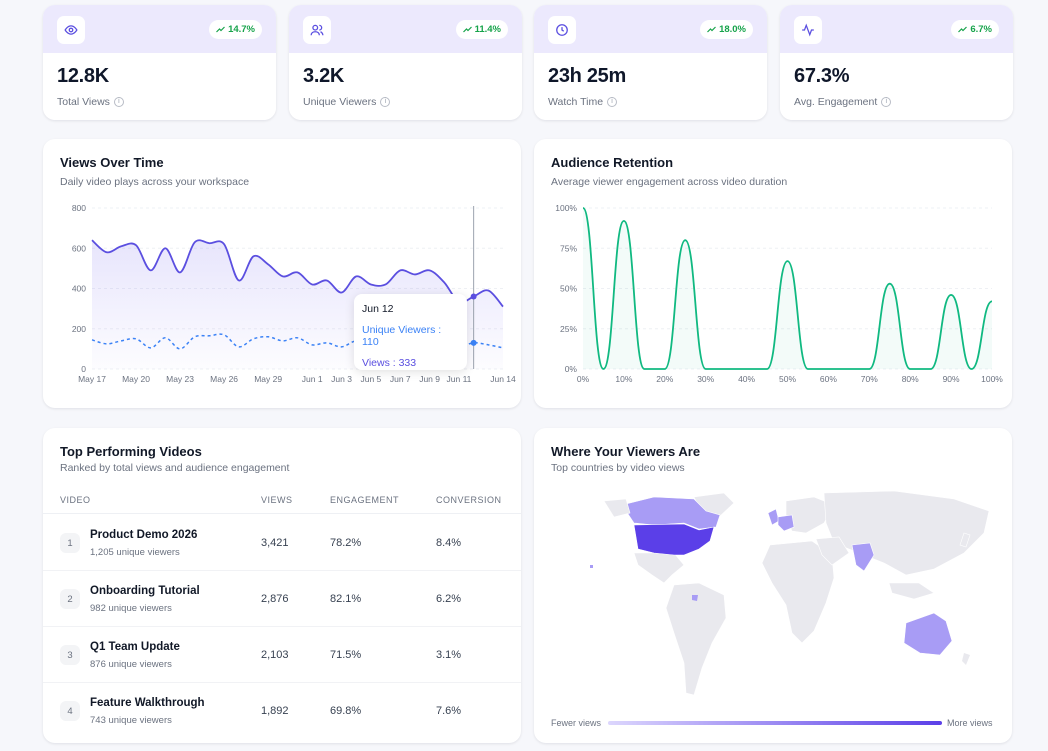  What do you see at coordinates (832, 551) in the screenshot?
I see `region-middle-east` at bounding box center [832, 551].